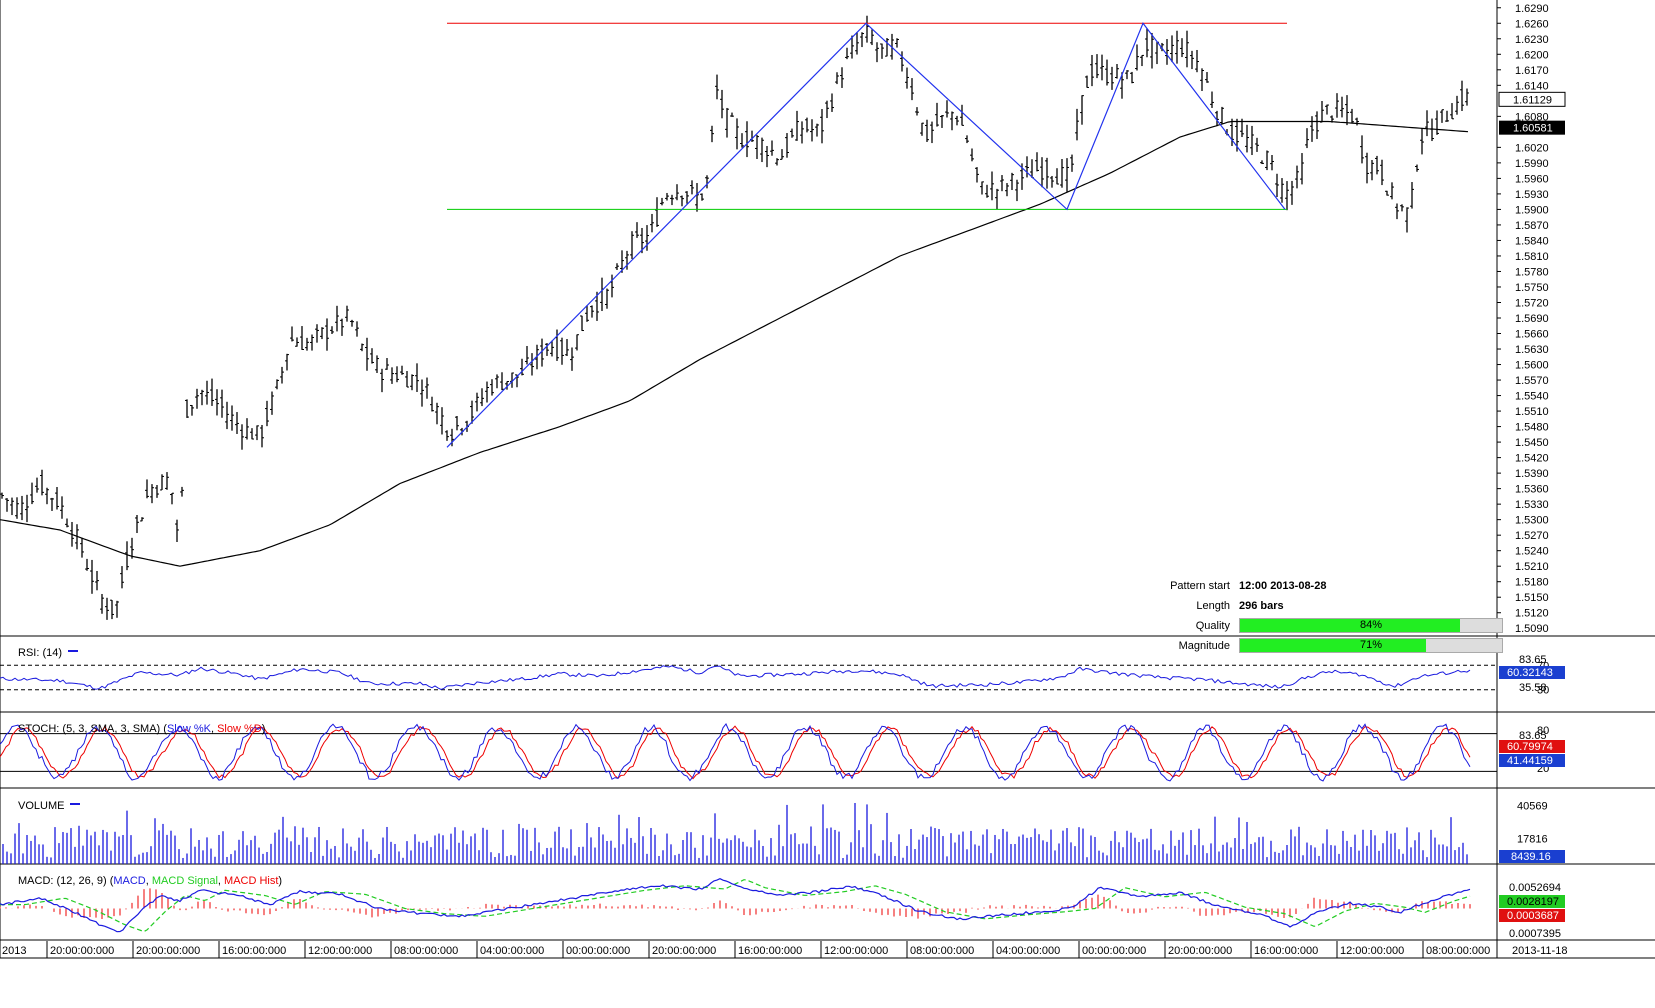  I want to click on macd-legend: MACD, so click(129, 881).